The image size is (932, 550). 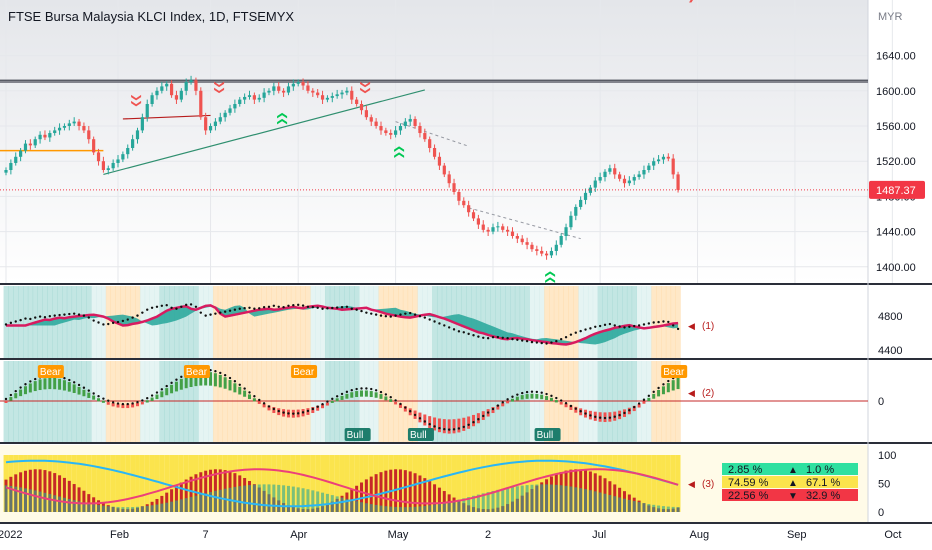 I want to click on bear-signal-label: Bear, so click(x=674, y=372).